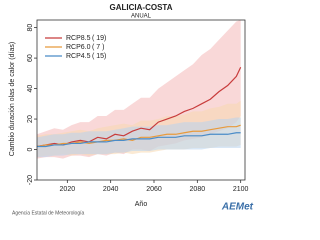 The image size is (320, 240). Describe the element at coordinates (30, 149) in the screenshot. I see `y-tick-label: 0` at that location.